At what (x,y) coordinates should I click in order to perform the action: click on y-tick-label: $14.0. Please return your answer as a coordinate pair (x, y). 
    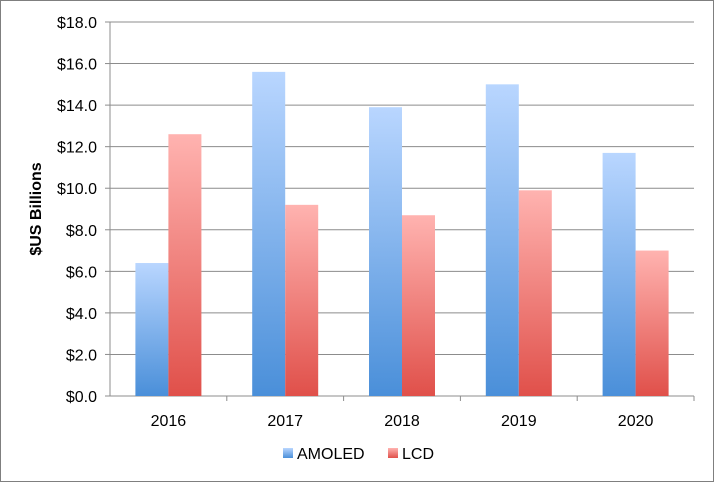
    Looking at the image, I should click on (77, 106).